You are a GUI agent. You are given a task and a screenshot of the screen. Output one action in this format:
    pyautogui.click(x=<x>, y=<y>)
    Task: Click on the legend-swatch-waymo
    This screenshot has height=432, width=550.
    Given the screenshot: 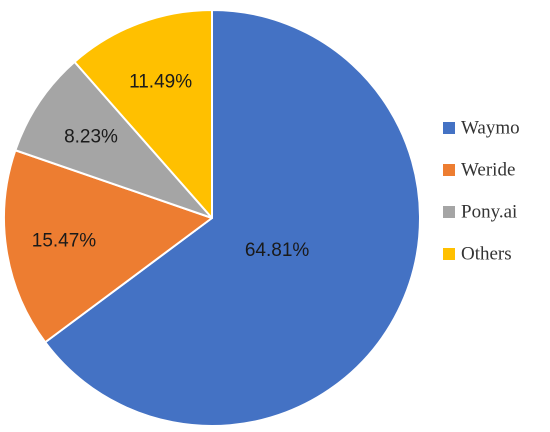 What is the action you would take?
    pyautogui.click(x=449, y=128)
    